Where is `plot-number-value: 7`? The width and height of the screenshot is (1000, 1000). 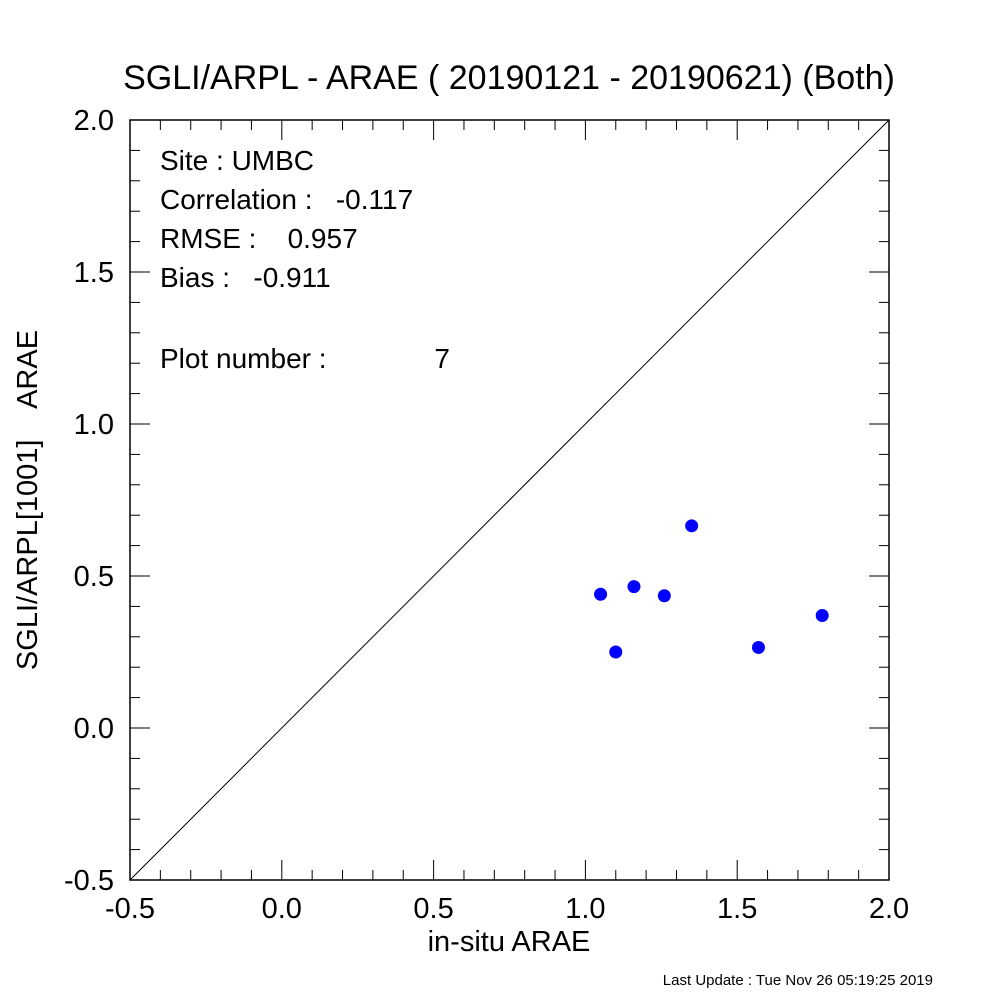
plot-number-value: 7 is located at coordinates (442, 358).